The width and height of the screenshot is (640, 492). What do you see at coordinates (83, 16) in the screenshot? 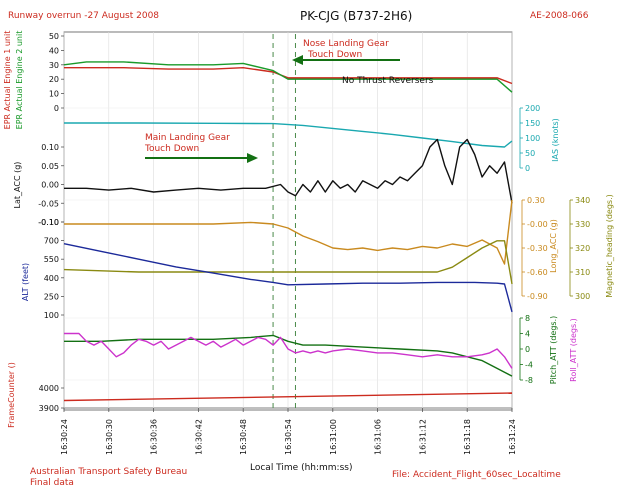
I see `header-left: Runway overrun -27 August 2008` at bounding box center [83, 16].